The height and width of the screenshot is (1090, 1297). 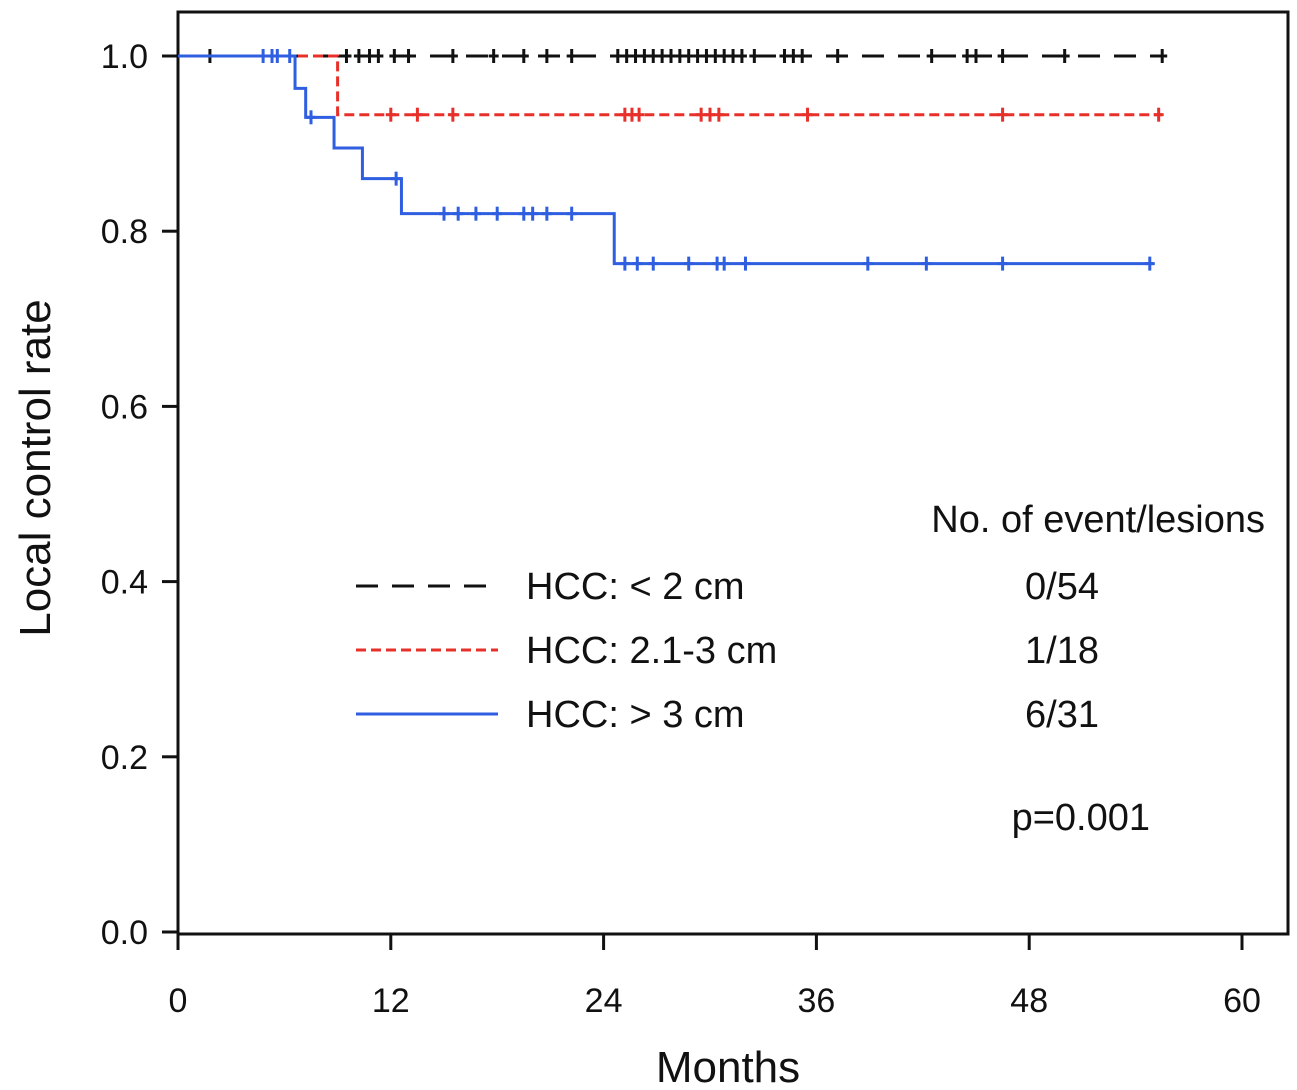 What do you see at coordinates (1062, 587) in the screenshot?
I see `legend-event-count: 0/54` at bounding box center [1062, 587].